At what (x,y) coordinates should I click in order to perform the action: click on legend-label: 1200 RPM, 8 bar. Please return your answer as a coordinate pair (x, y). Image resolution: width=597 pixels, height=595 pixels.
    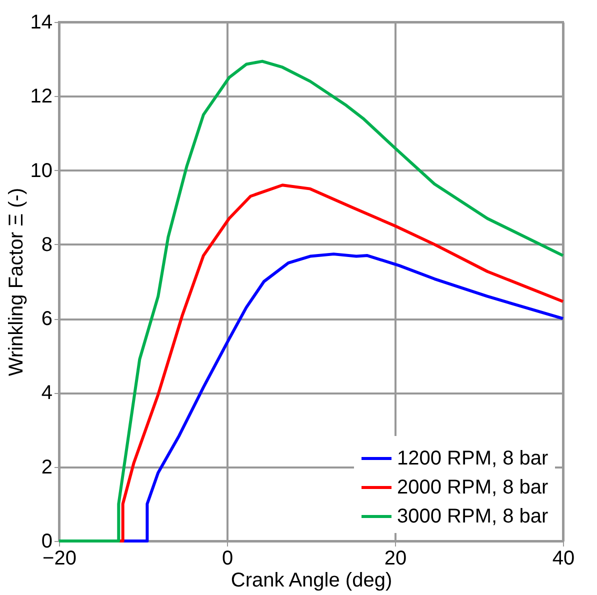
    Looking at the image, I should click on (473, 459).